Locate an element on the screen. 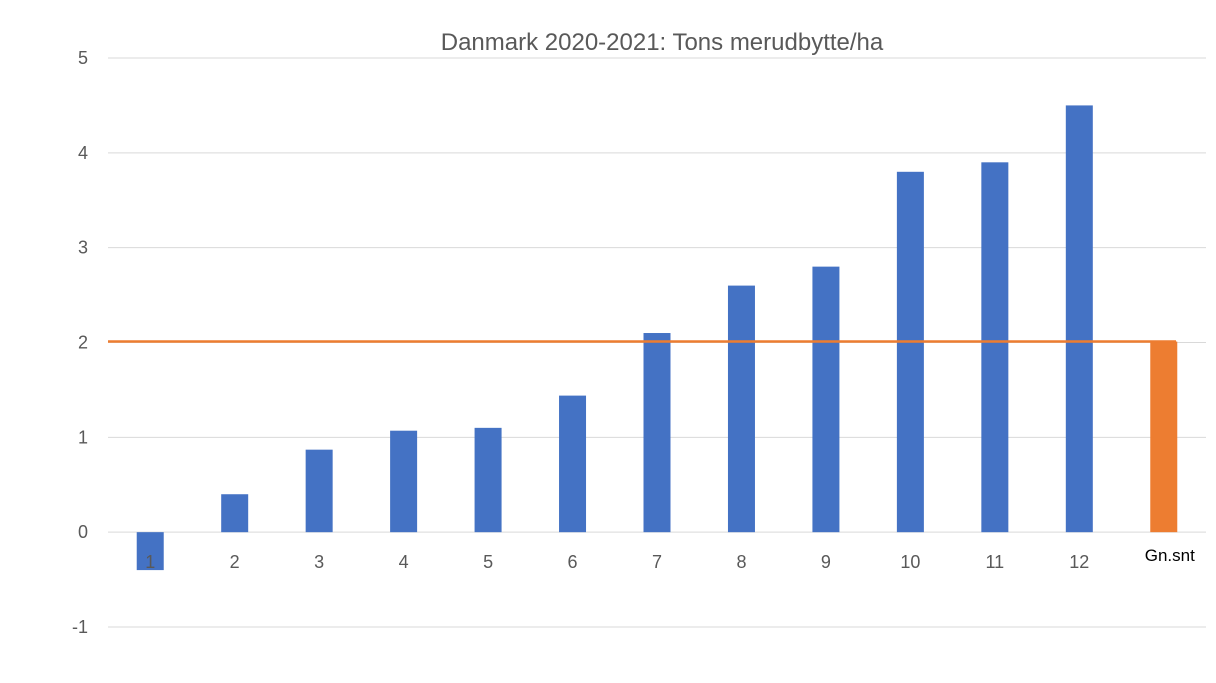  x-category-label: Gn.snt is located at coordinates (1170, 555).